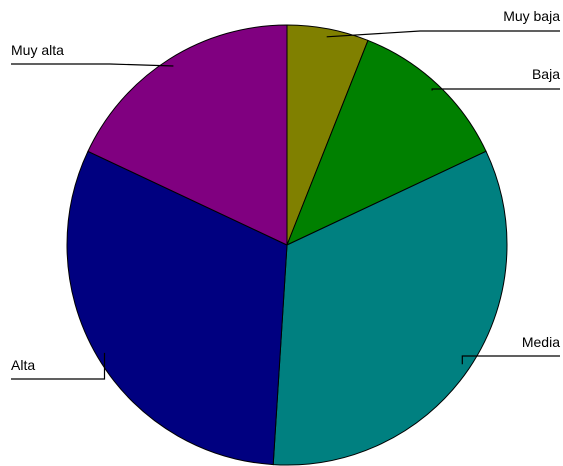 Image resolution: width=563 pixels, height=466 pixels. Describe the element at coordinates (443, 34) in the screenshot. I see `leader-line-muy-baja` at that location.